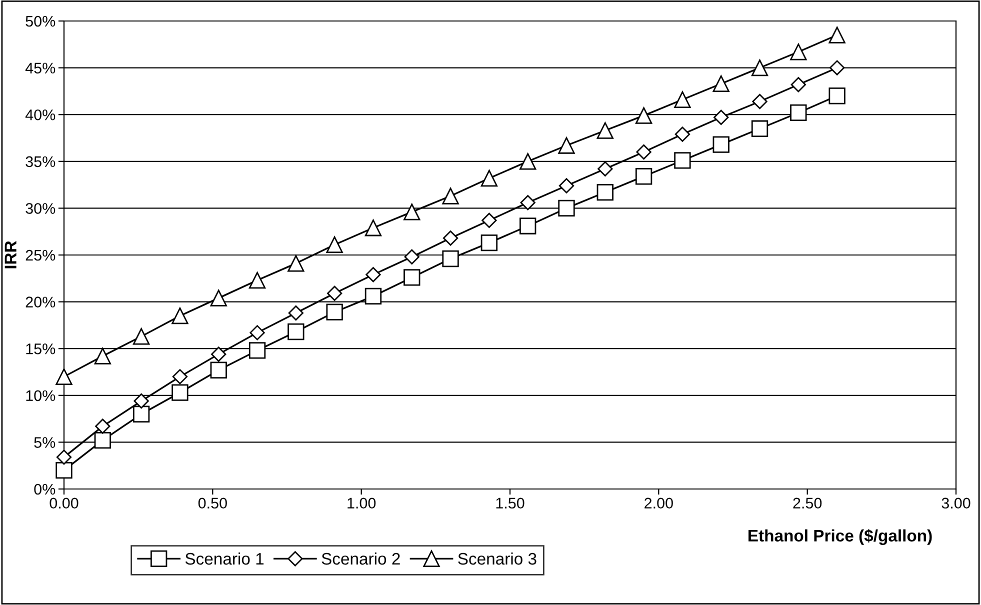  I want to click on x-tick-label: 0.00, so click(64, 503).